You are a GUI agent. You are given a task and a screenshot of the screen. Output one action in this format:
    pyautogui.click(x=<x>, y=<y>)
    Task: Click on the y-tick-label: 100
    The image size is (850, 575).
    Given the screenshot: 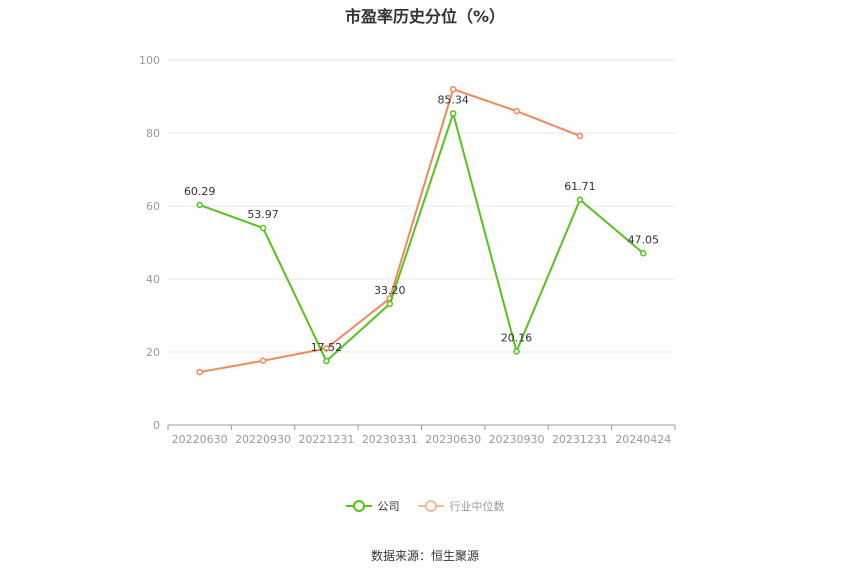 What is the action you would take?
    pyautogui.click(x=149, y=60)
    